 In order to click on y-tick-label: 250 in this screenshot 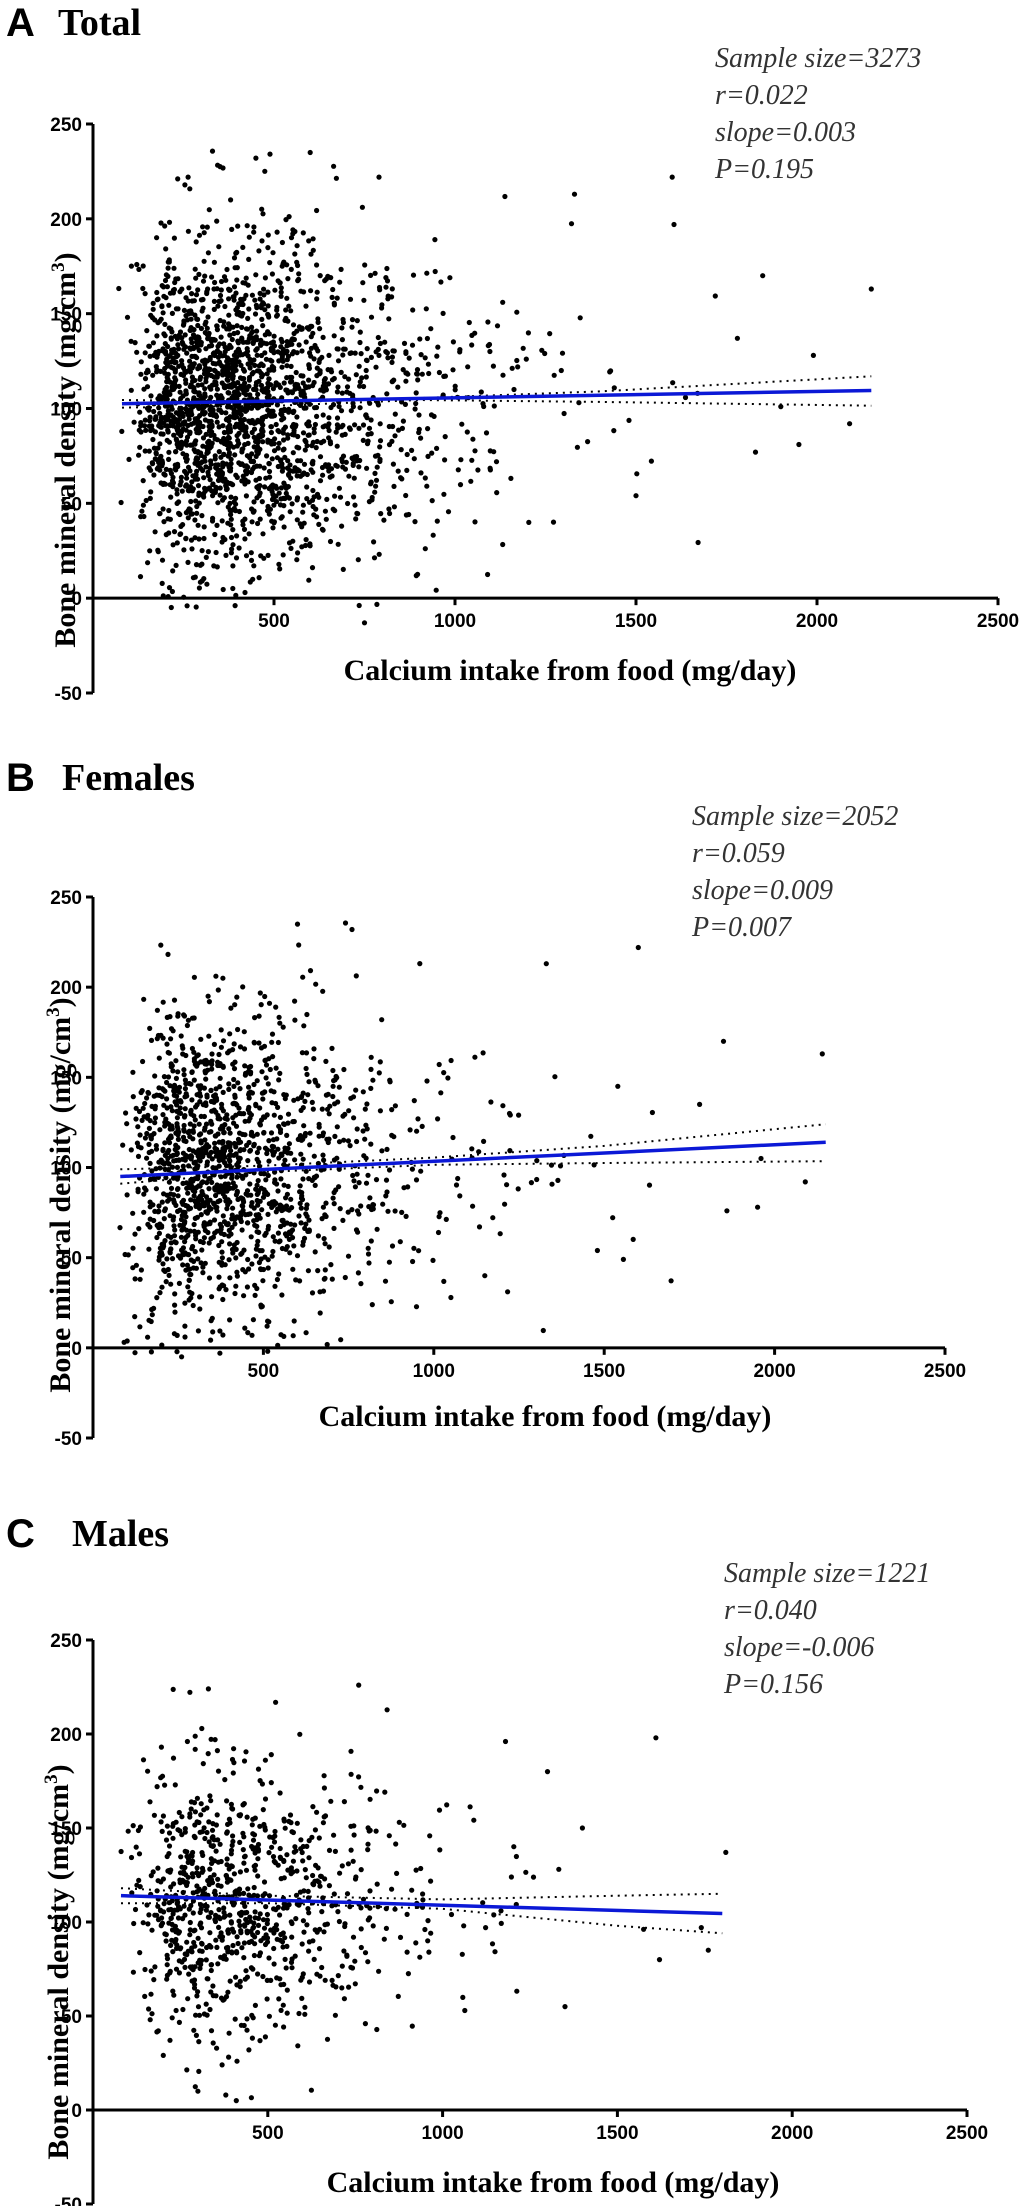, I will do `click(66, 1641)`.